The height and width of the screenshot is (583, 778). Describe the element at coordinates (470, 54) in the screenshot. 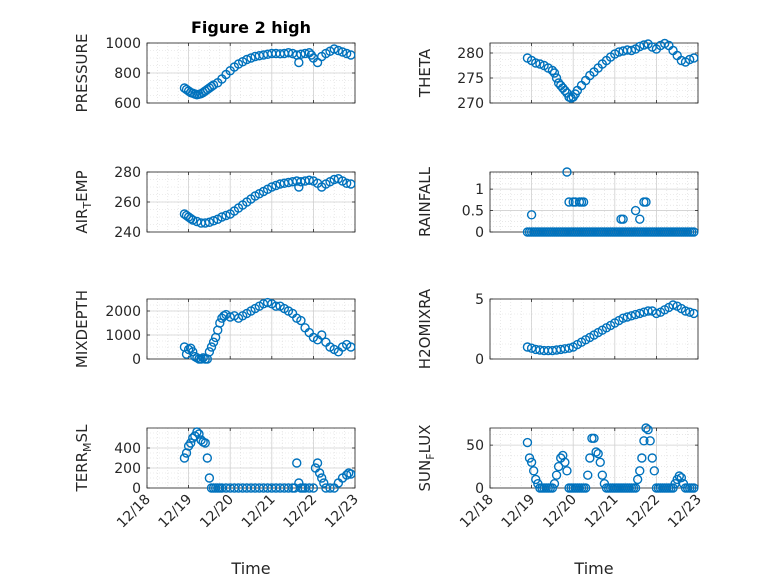

I see `theta-y-tick-label: 280` at that location.